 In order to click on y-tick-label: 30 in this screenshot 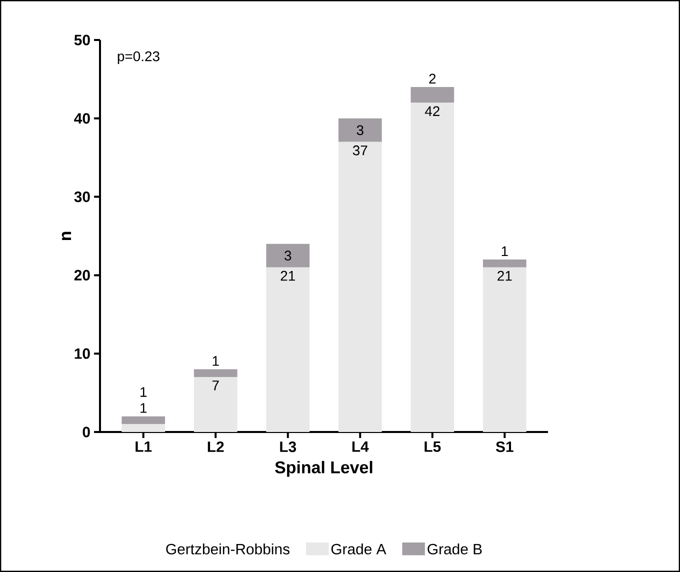, I will do `click(82, 196)`.